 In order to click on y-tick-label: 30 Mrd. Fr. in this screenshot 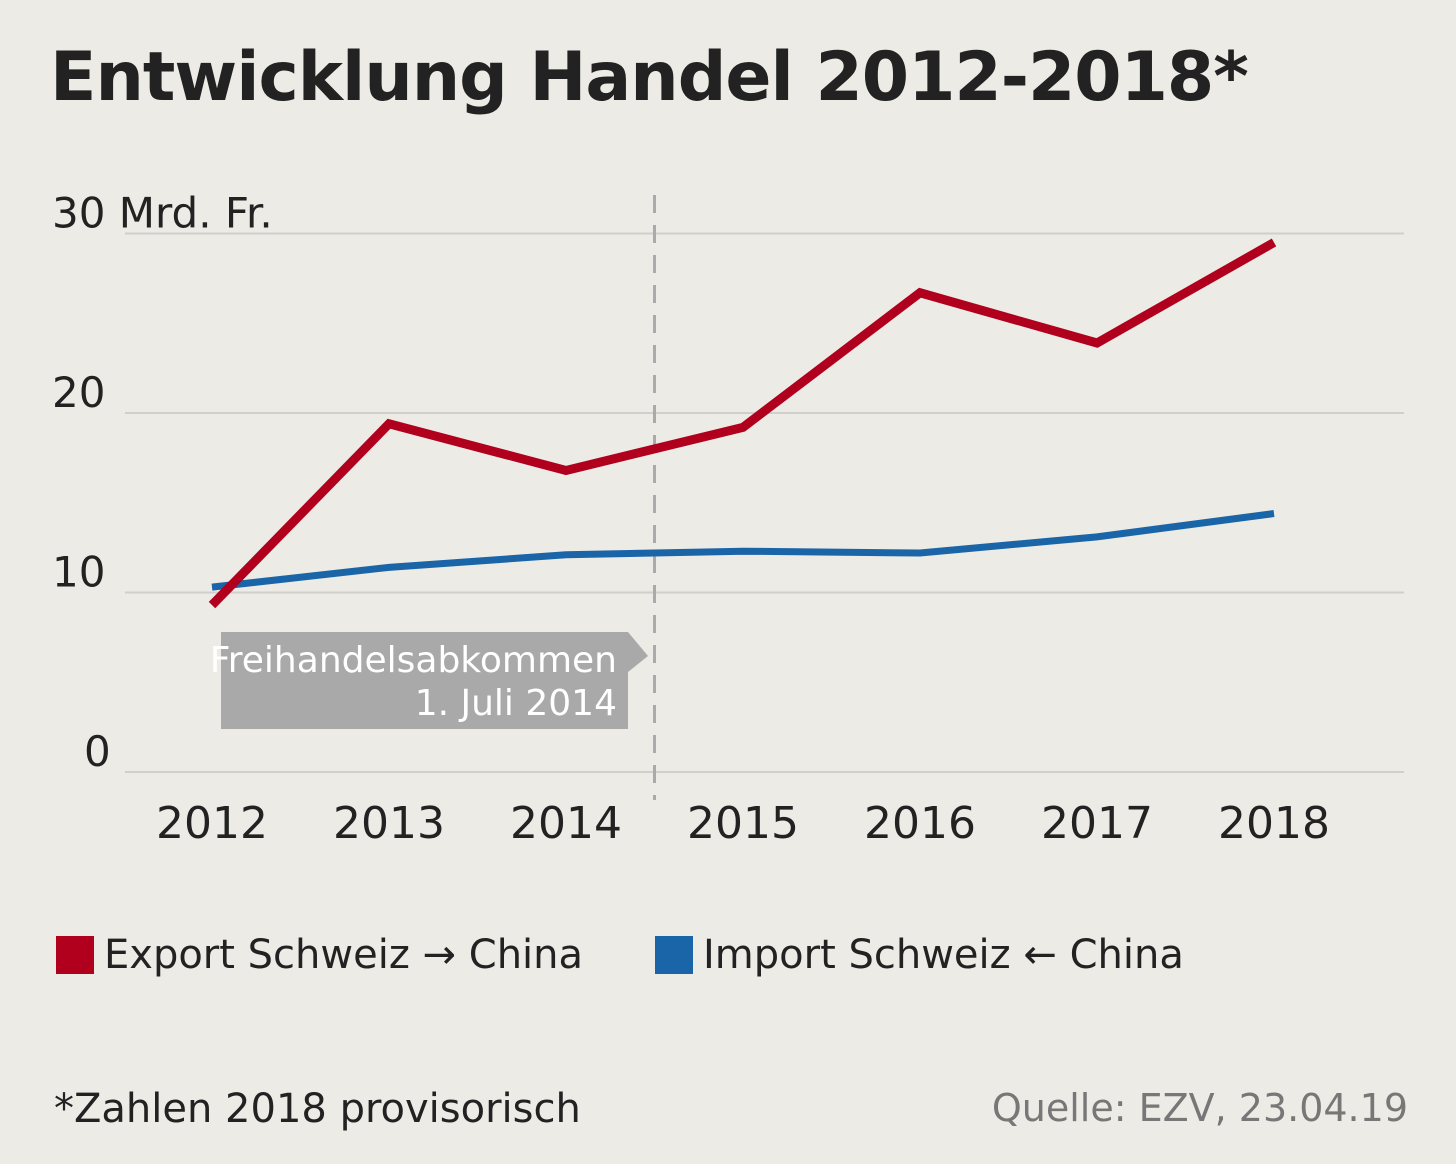, I will do `click(162, 213)`.